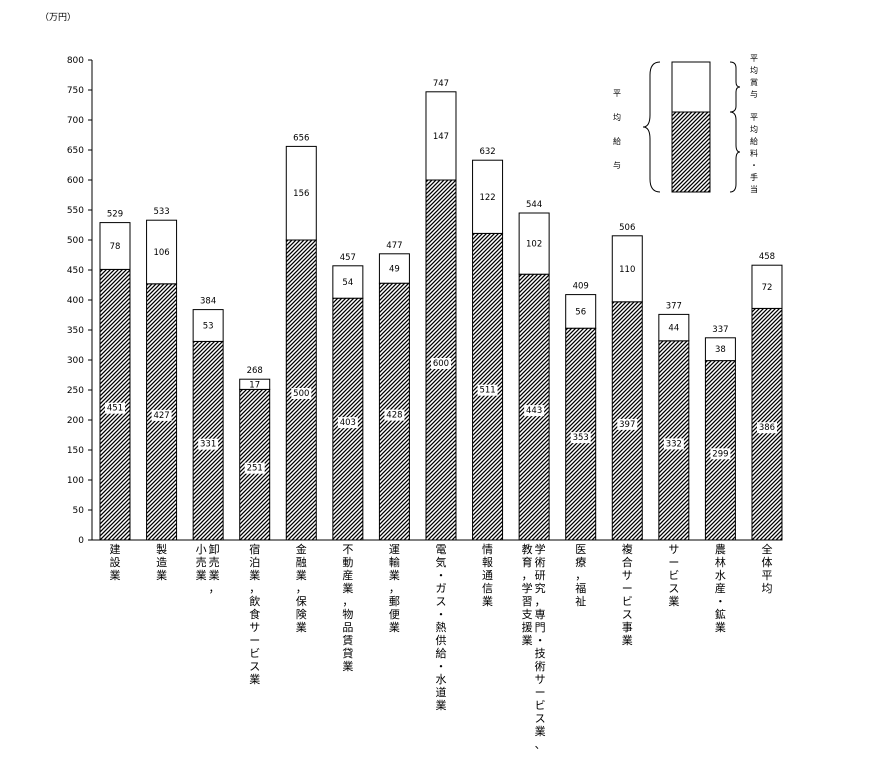  Describe the element at coordinates (75, 391) in the screenshot. I see `y-tick-label: 250` at that location.